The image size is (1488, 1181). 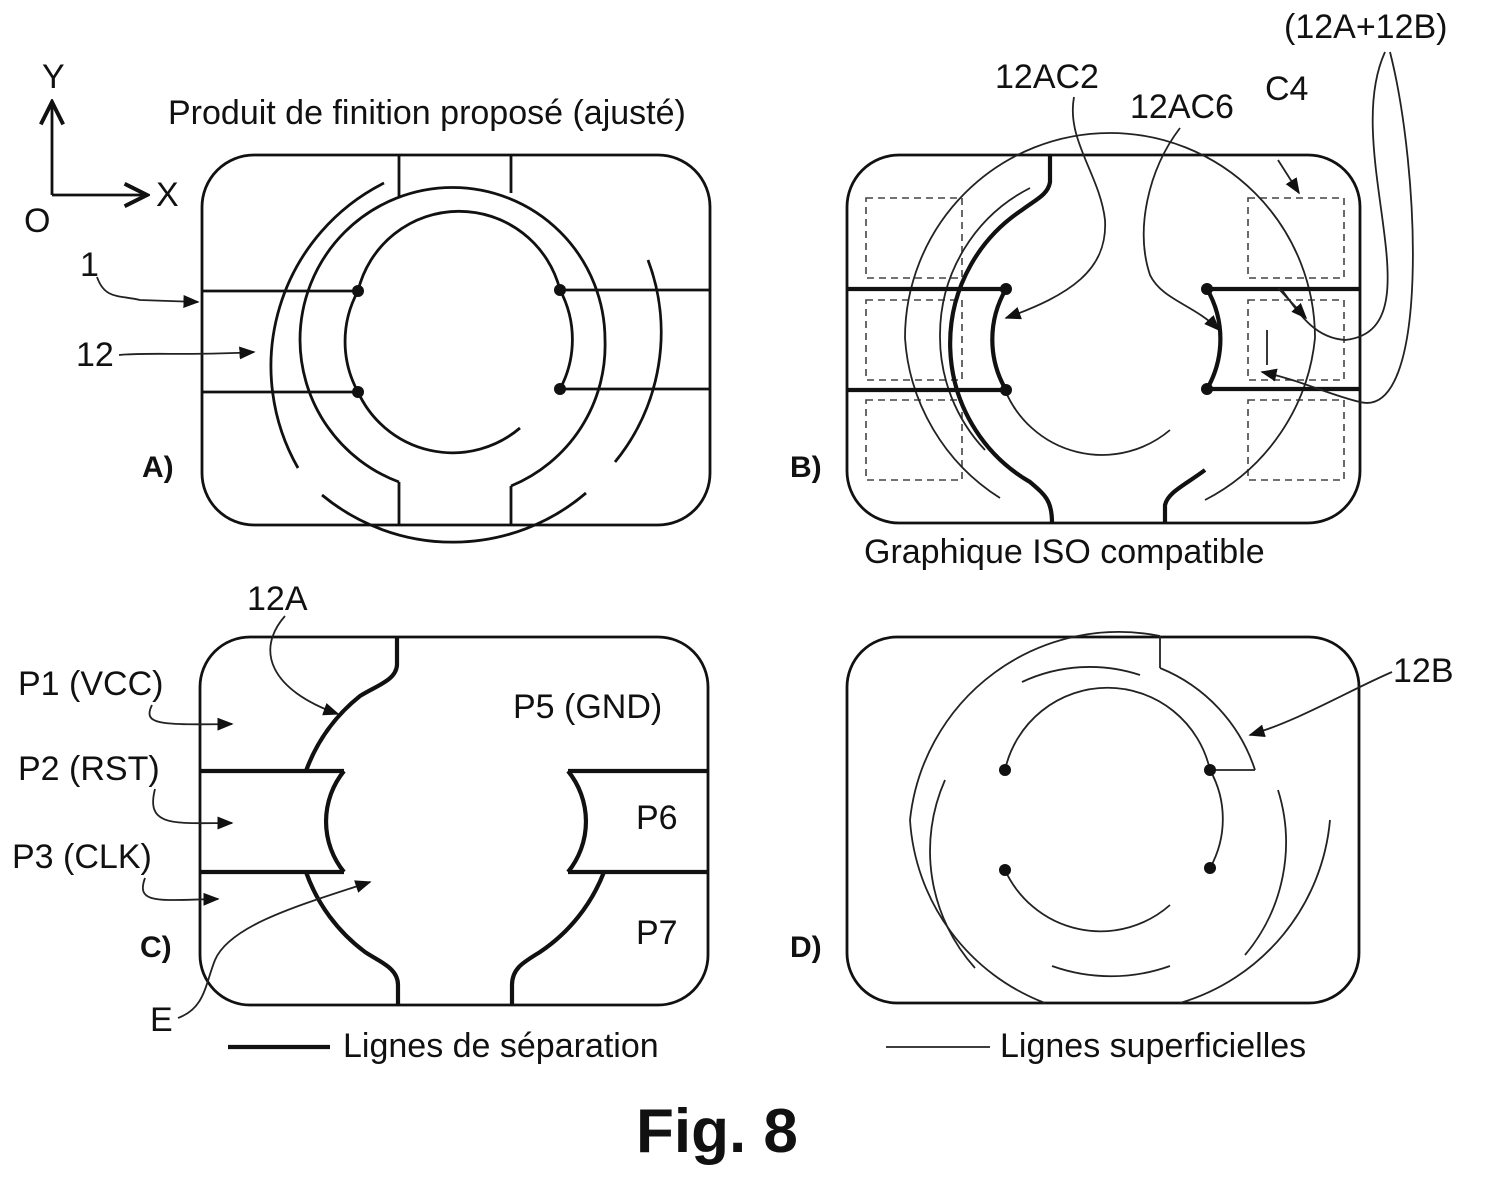 What do you see at coordinates (37, 221) in the screenshot?
I see `origin-label: O` at bounding box center [37, 221].